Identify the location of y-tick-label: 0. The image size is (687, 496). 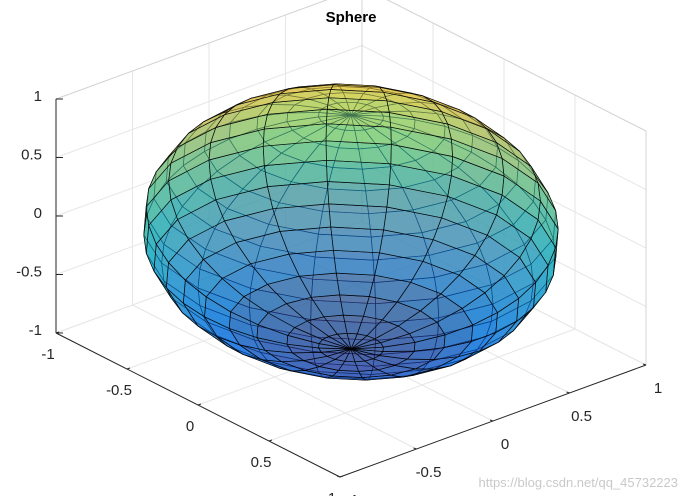
(505, 444).